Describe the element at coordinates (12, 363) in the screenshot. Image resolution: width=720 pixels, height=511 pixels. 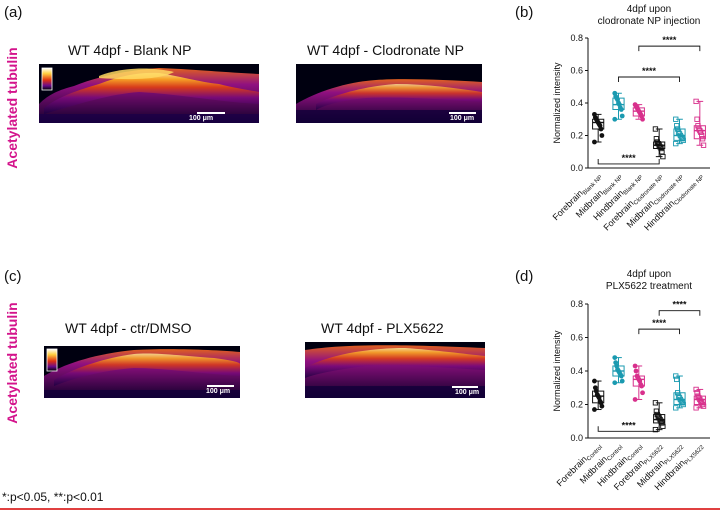
I see `row-label-bottom: Acetylated tubulin` at that location.